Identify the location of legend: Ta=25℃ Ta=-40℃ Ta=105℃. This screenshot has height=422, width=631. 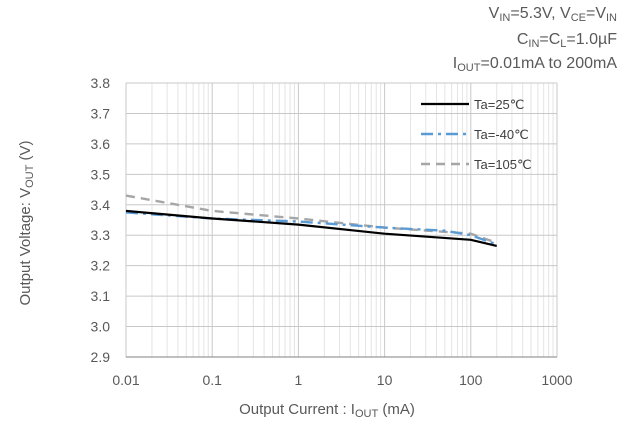
(476, 134).